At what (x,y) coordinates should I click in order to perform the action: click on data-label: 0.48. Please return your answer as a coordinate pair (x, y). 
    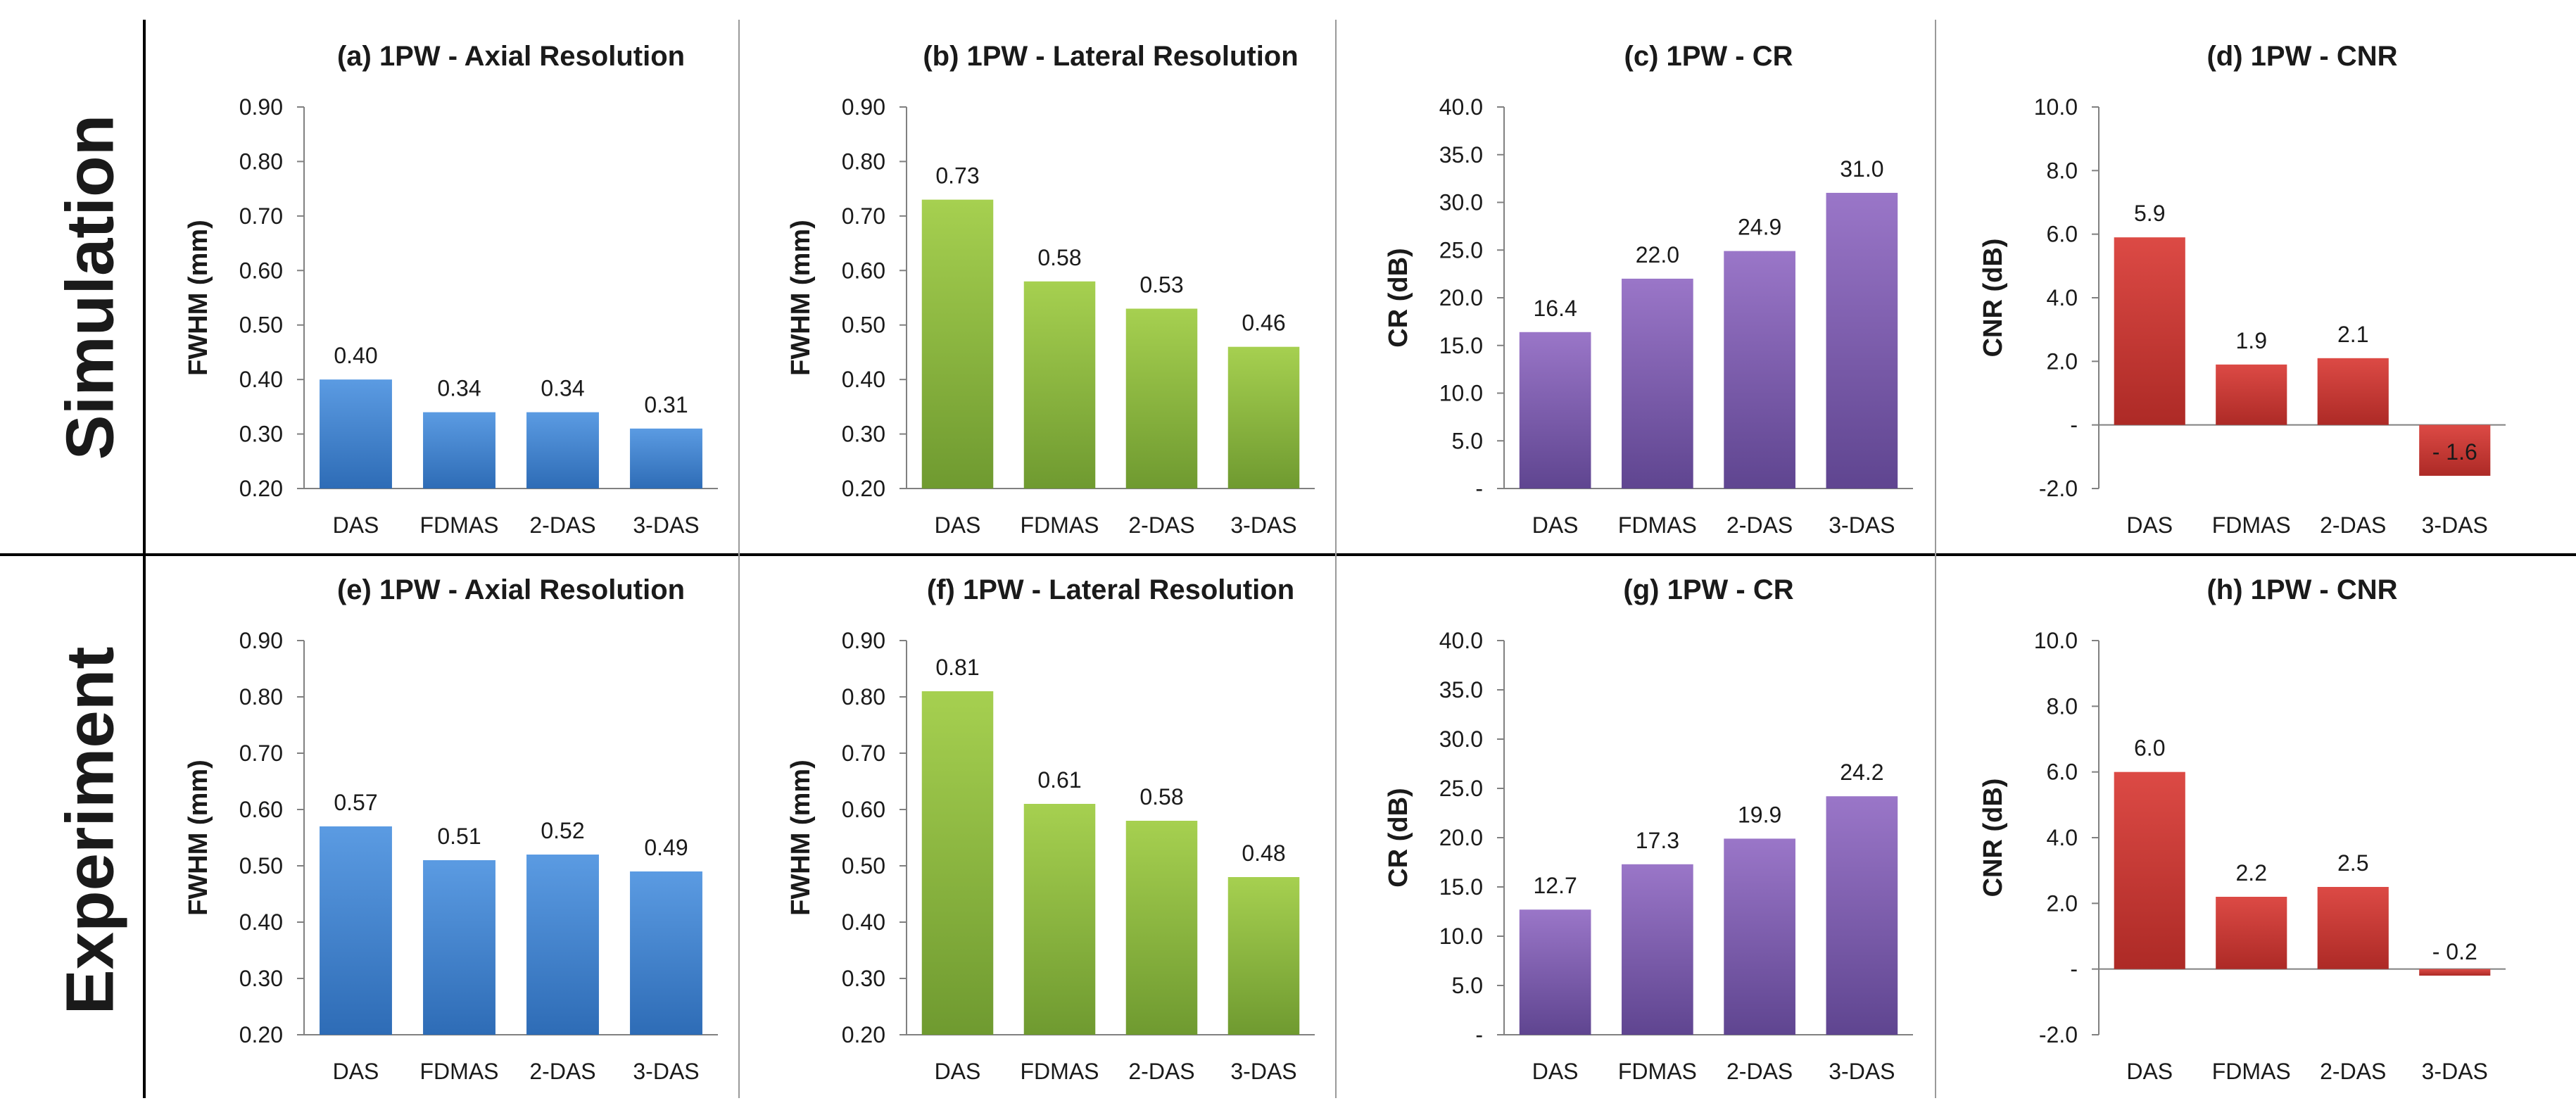
    Looking at the image, I should click on (1263, 853).